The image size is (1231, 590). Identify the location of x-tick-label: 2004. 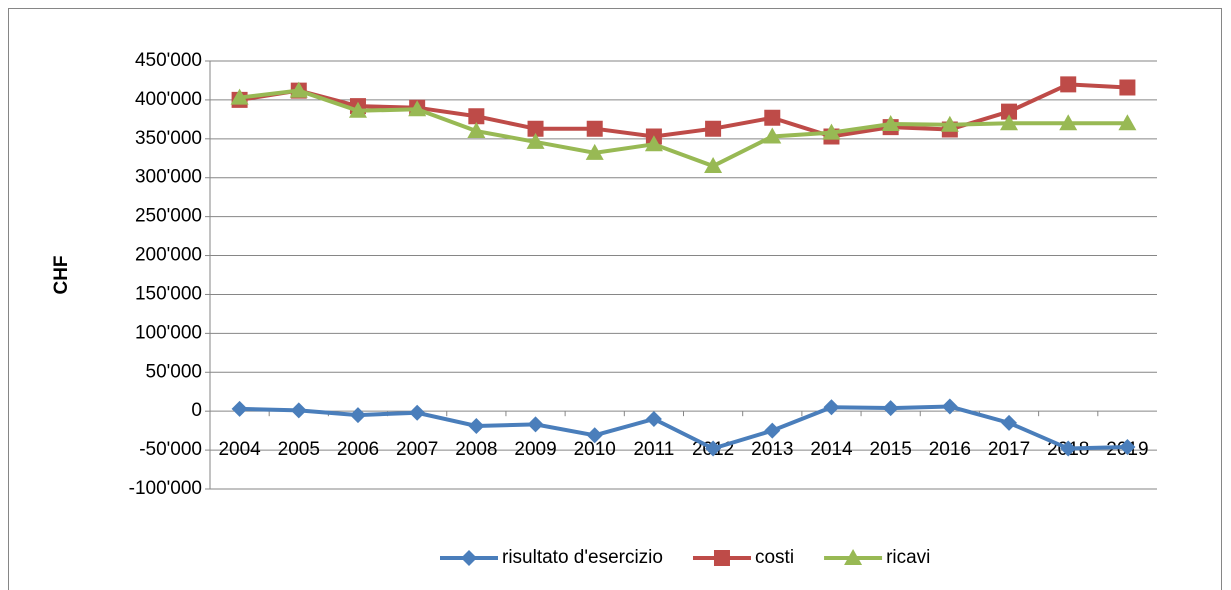
(239, 449).